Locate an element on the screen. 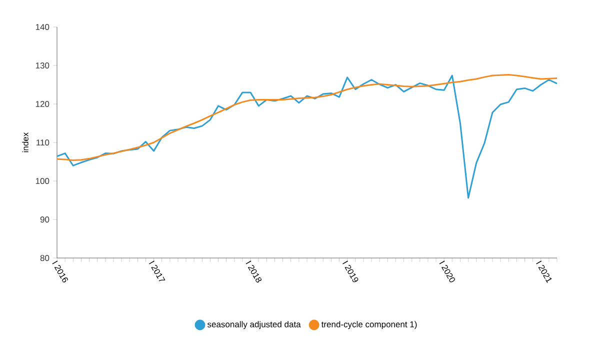 The height and width of the screenshot is (340, 593). y-tick-label: 130 is located at coordinates (43, 65).